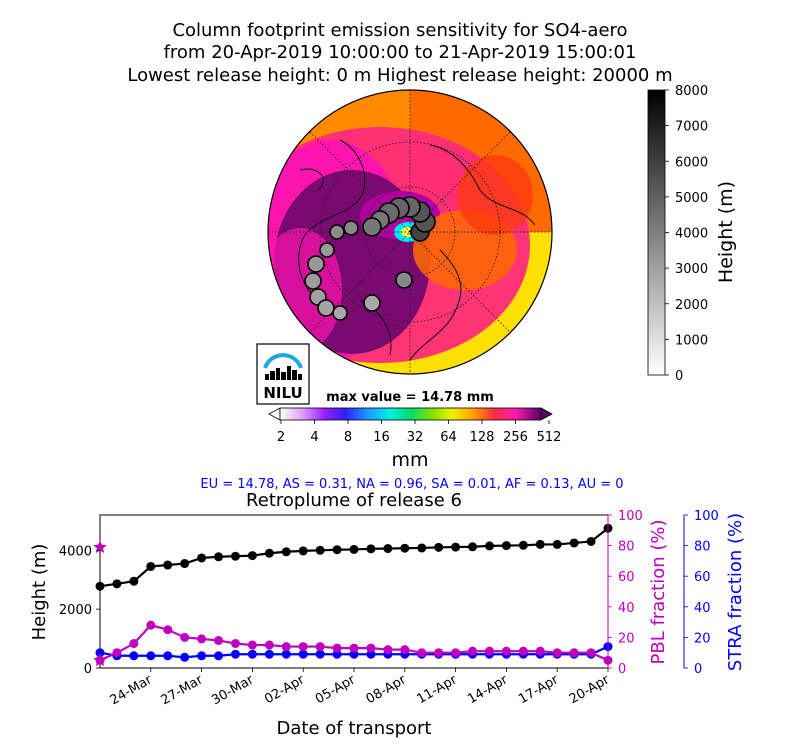 The image size is (800, 750). Describe the element at coordinates (691, 305) in the screenshot. I see `height-colorbar-tick-label: 2000` at that location.